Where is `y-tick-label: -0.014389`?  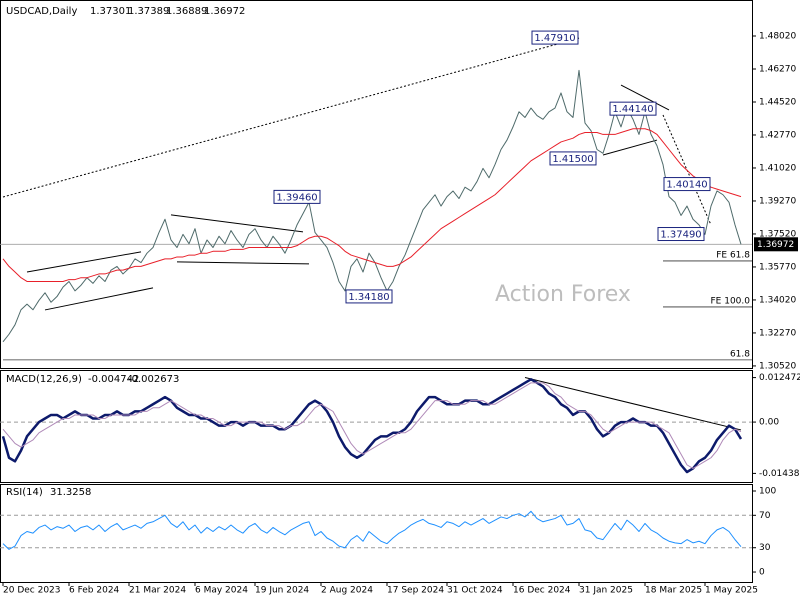 y-tick-label: -0.014389 is located at coordinates (779, 474).